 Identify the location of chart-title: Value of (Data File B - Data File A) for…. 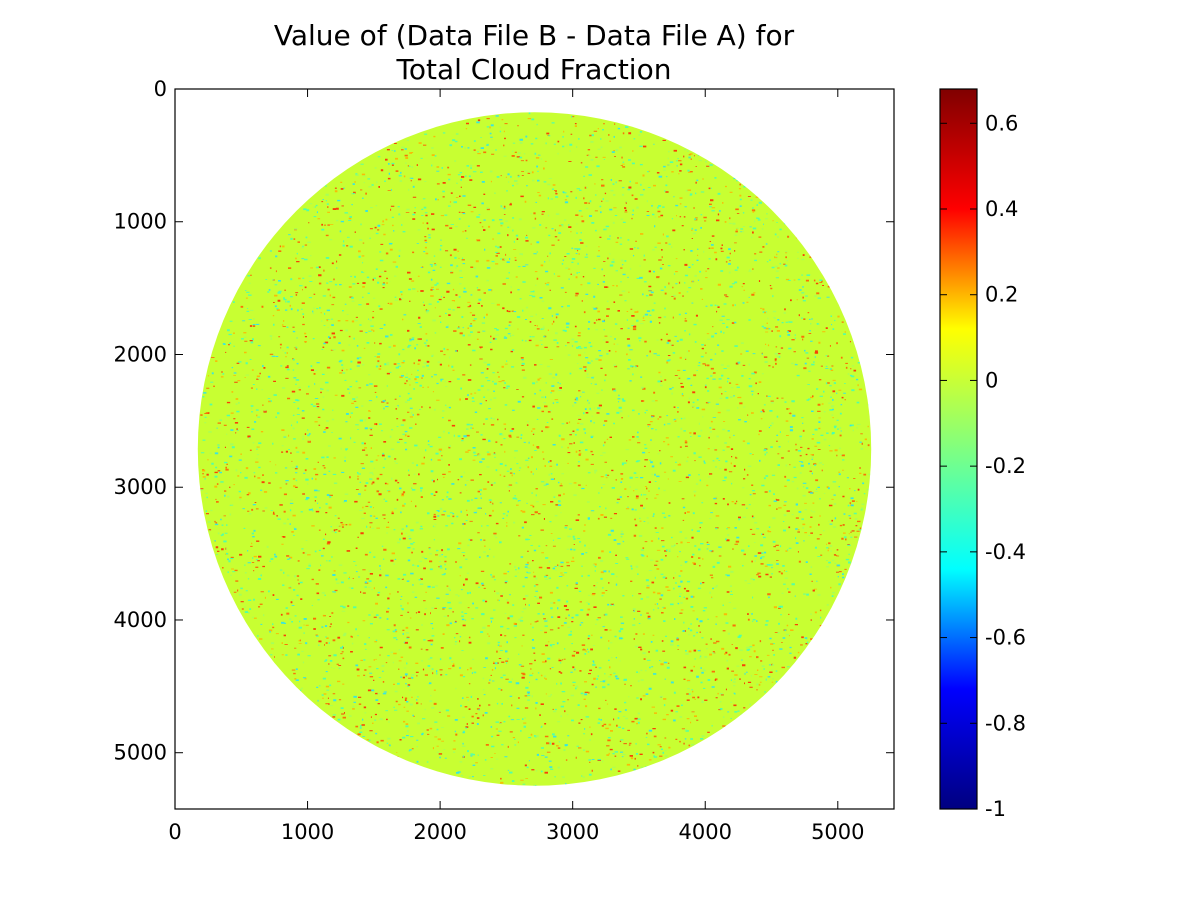
(534, 52).